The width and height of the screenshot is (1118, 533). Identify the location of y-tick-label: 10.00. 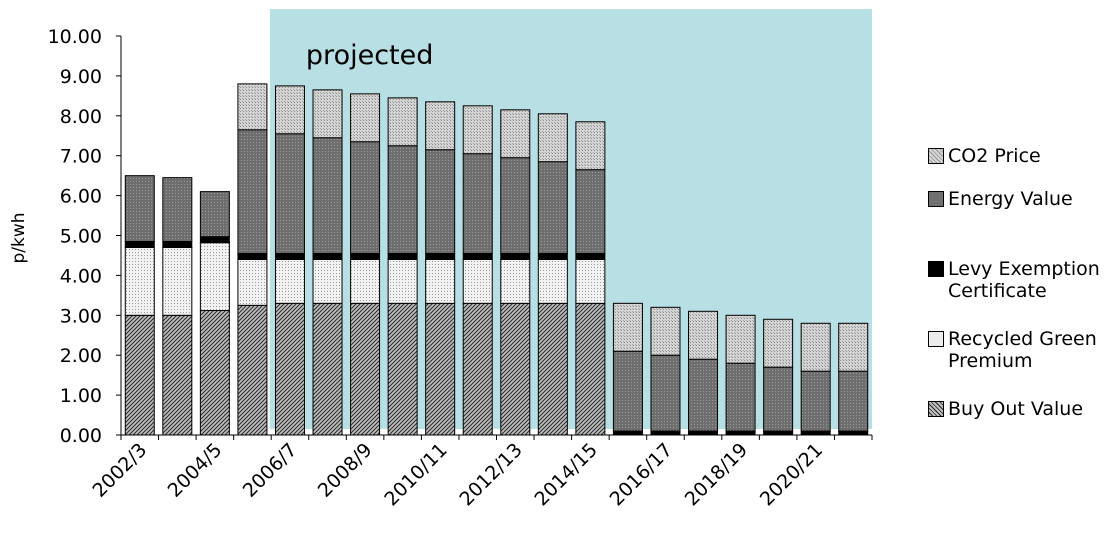
(75, 37).